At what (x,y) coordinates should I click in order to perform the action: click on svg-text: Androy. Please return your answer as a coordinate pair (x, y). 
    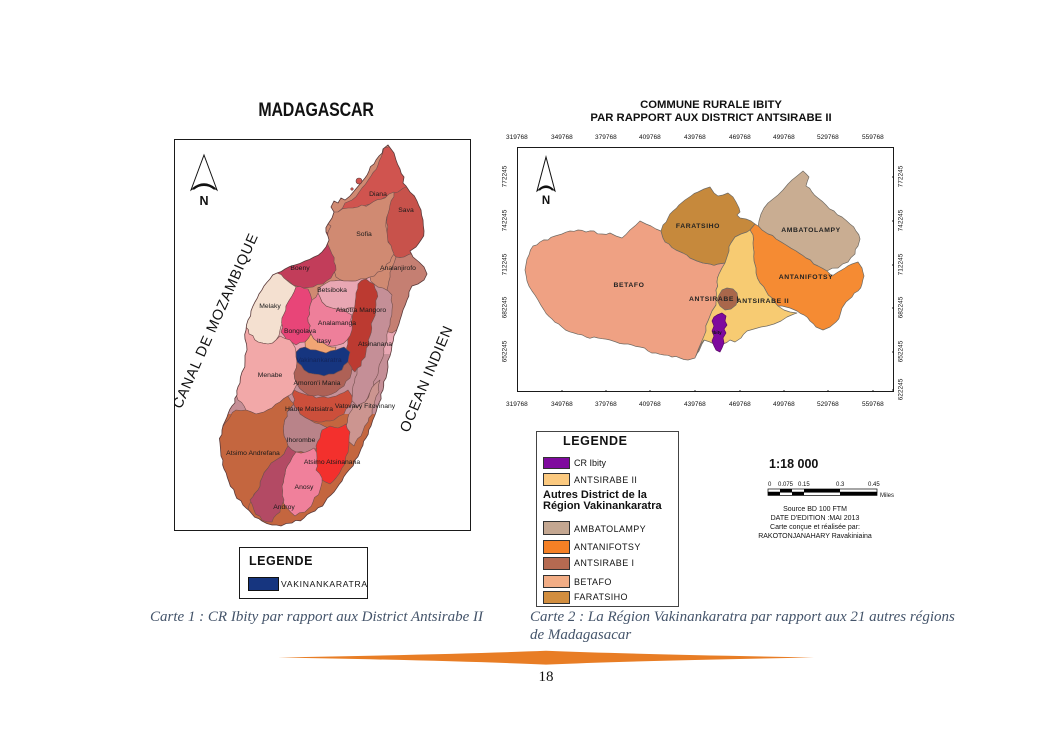
    Looking at the image, I should click on (284, 507).